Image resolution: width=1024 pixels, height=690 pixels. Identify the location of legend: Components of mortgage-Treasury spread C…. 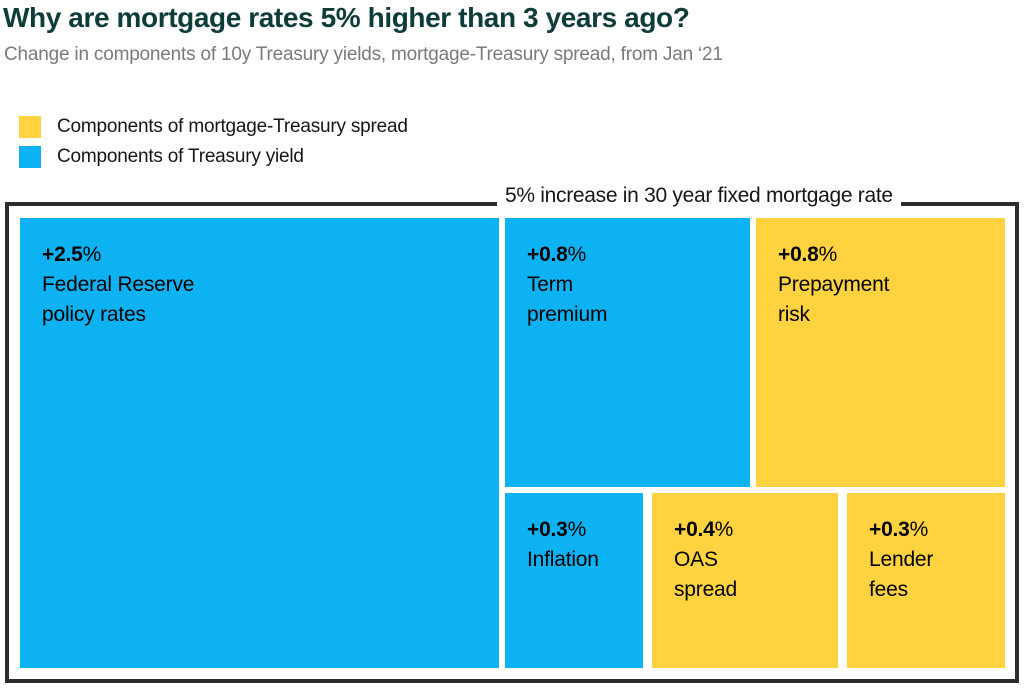
(213, 142).